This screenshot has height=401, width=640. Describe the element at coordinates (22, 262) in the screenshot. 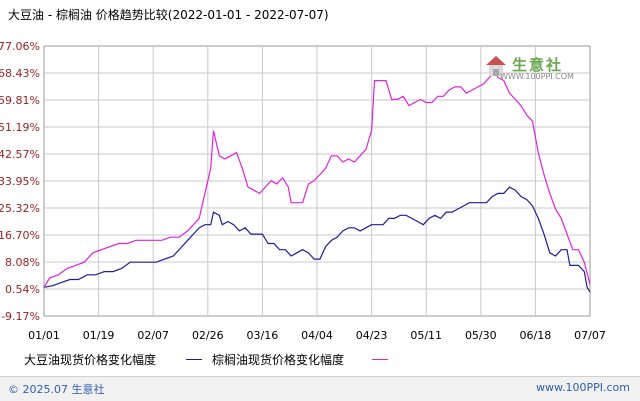

I see `y-tick-label: 8.08%` at that location.